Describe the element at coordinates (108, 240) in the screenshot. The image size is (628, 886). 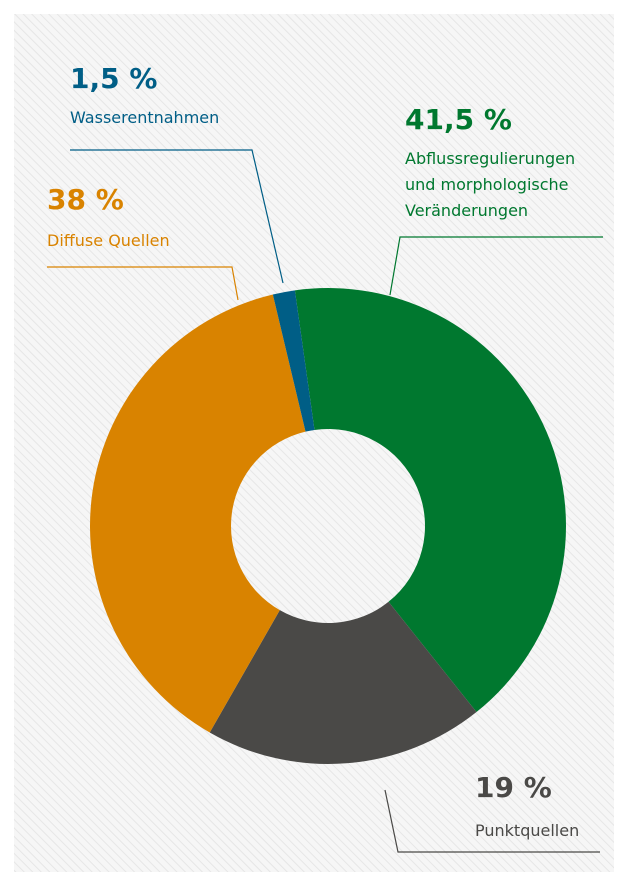
I see `category-label: Diffuse Quellen` at that location.